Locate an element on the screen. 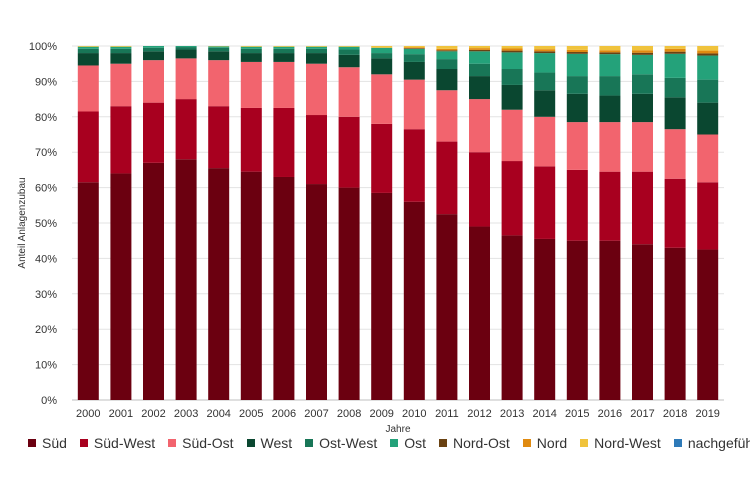 The width and height of the screenshot is (750, 482). y-tick-label: 80% is located at coordinates (46, 118).